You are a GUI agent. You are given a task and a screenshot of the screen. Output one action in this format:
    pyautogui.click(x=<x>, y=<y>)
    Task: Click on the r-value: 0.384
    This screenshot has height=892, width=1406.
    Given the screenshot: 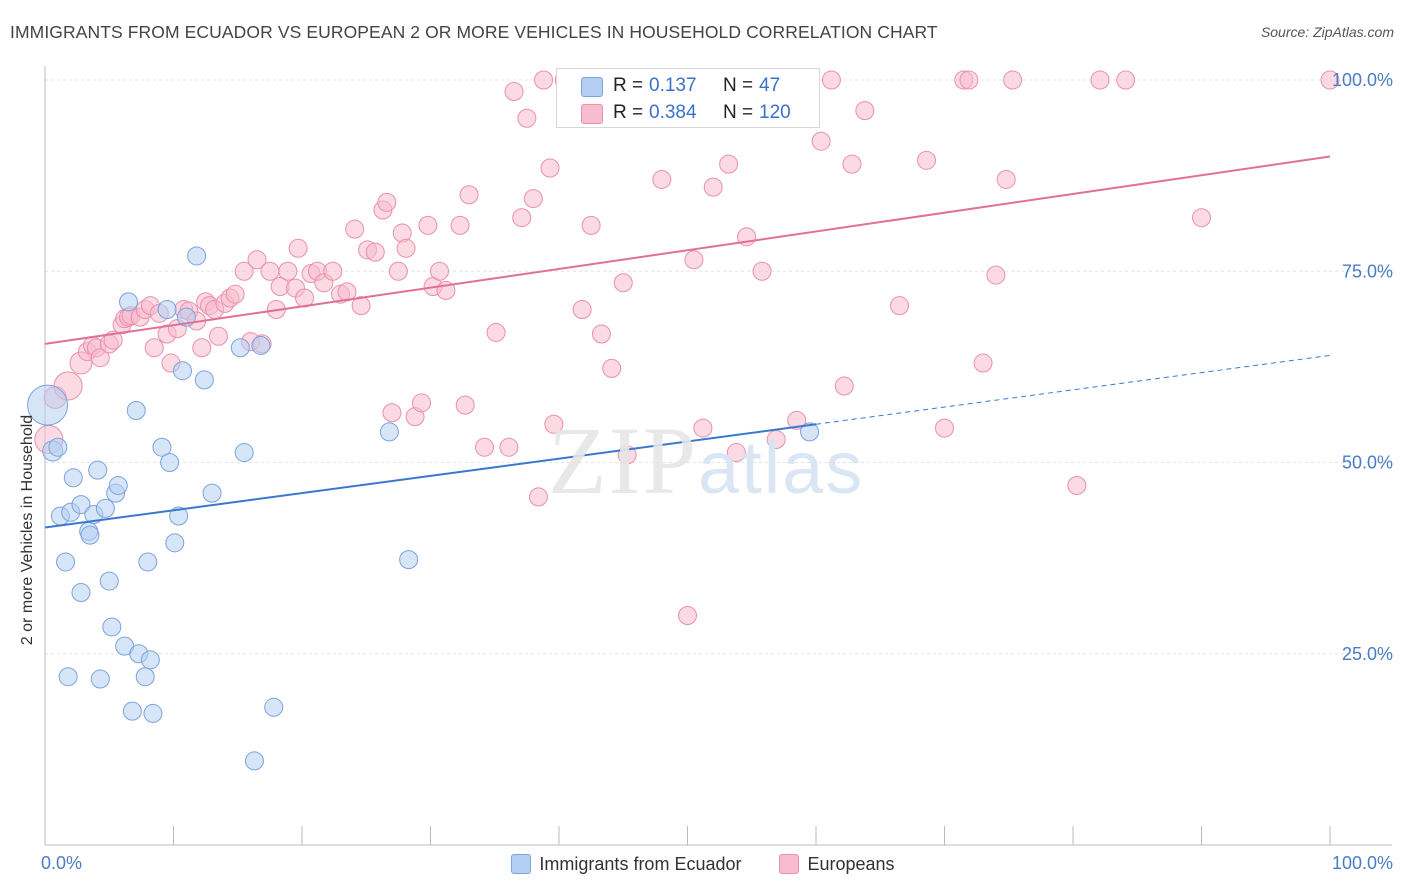 What is the action you would take?
    pyautogui.click(x=673, y=112)
    